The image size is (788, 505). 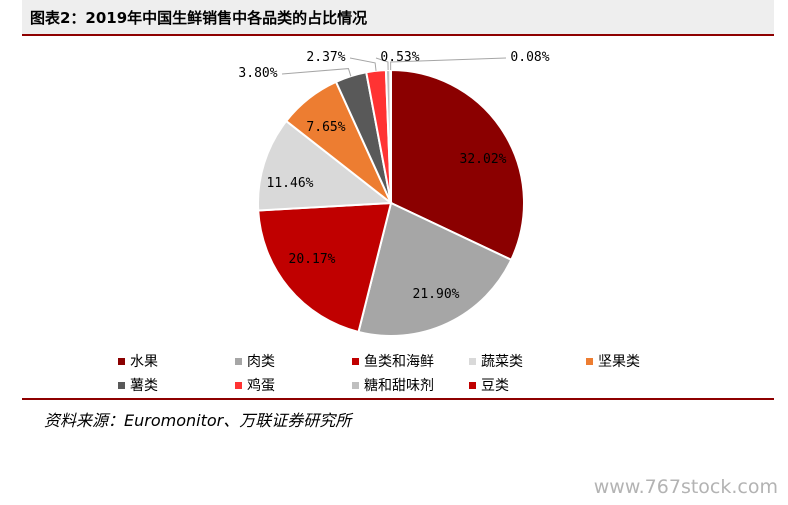 What do you see at coordinates (495, 386) in the screenshot?
I see `legend-label: 豆类` at bounding box center [495, 386].